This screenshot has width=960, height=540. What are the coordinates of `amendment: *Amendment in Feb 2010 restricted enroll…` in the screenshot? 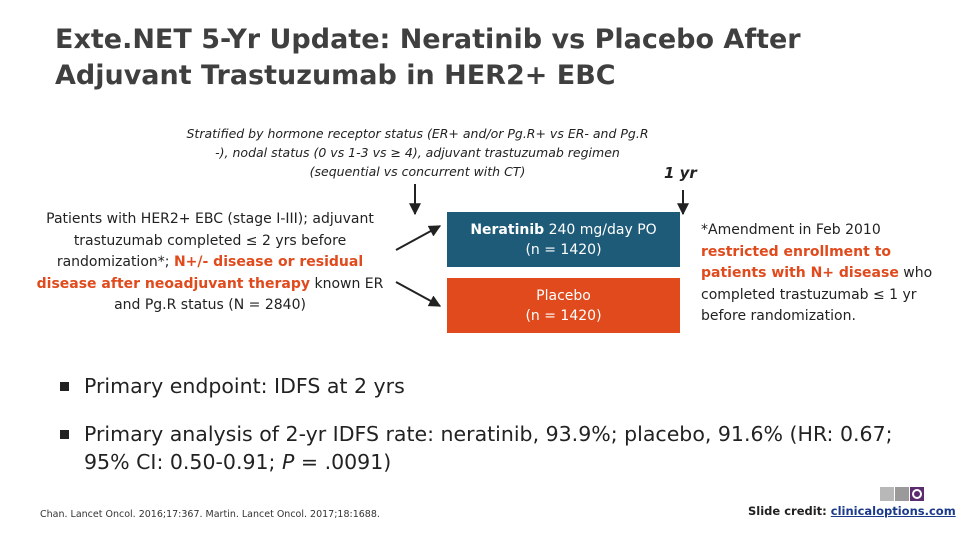 It's located at (819, 274).